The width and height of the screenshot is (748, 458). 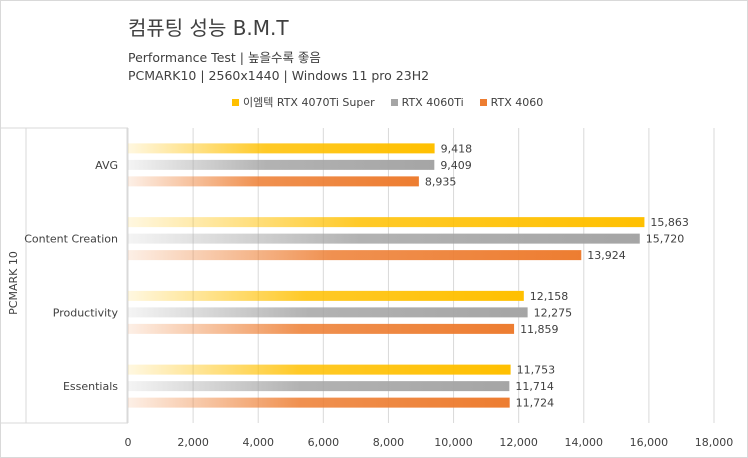 I want to click on x-tick-label: 16,000, so click(x=649, y=442).